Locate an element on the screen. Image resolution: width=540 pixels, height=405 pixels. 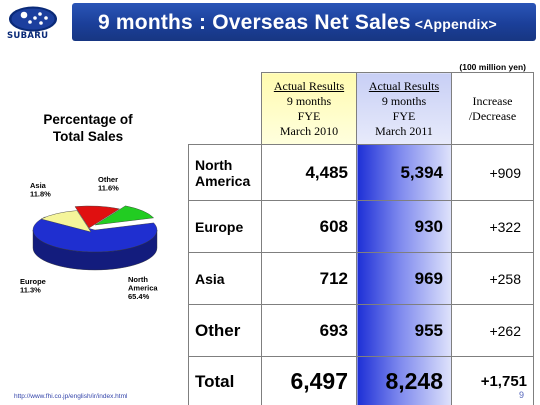
pie-label-north-america: North America 65.4% is located at coordinates (143, 288).